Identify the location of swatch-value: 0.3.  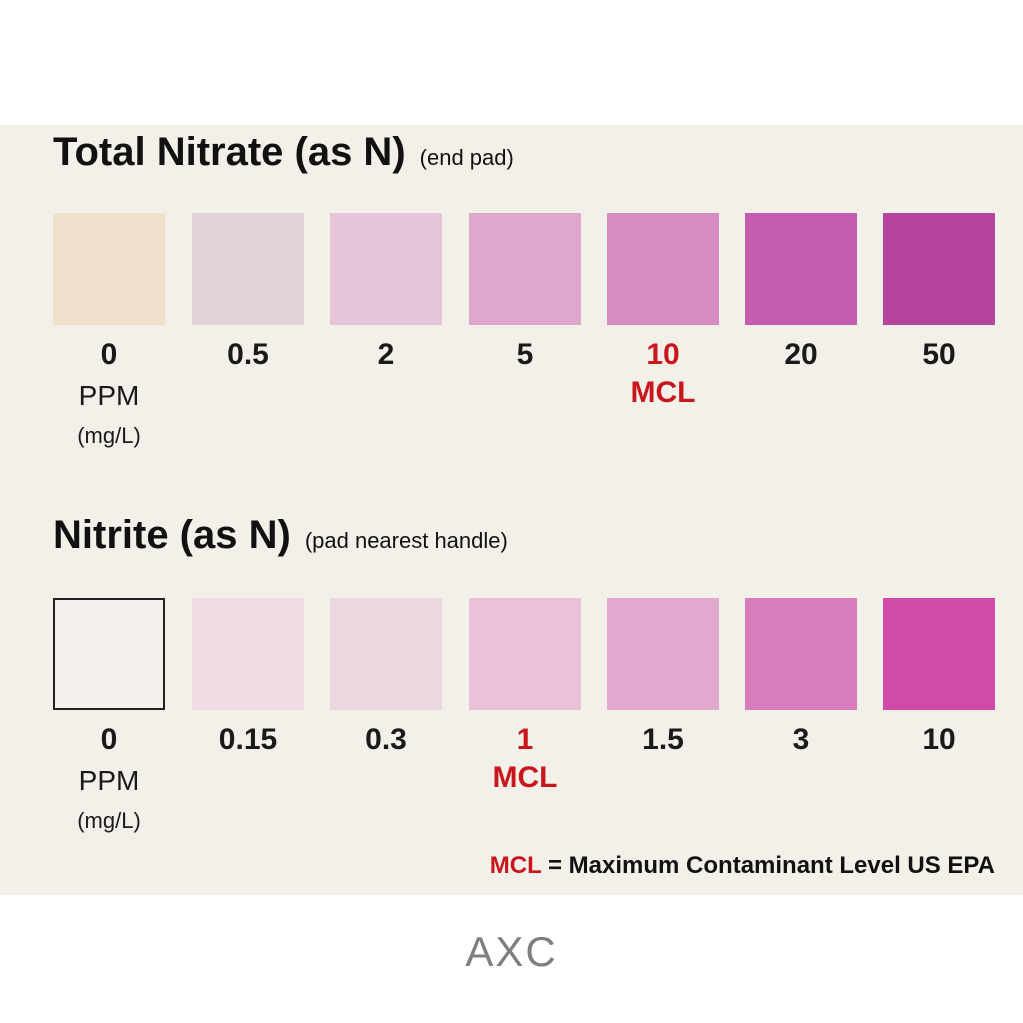
(386, 739).